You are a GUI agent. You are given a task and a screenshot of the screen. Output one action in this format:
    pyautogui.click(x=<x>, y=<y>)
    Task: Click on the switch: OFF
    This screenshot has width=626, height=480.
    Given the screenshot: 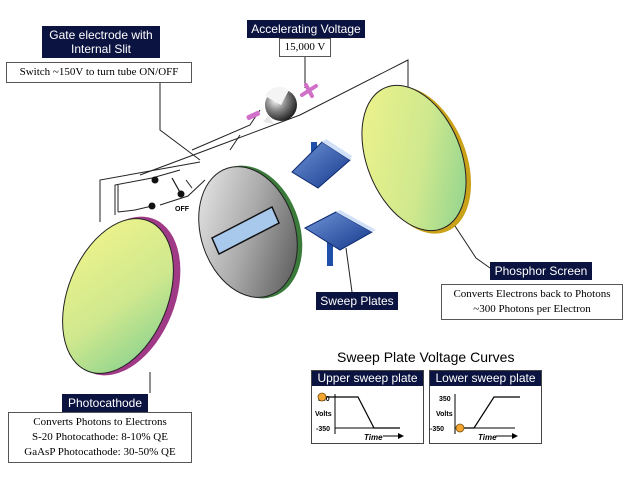 What is the action you would take?
    pyautogui.click(x=169, y=194)
    